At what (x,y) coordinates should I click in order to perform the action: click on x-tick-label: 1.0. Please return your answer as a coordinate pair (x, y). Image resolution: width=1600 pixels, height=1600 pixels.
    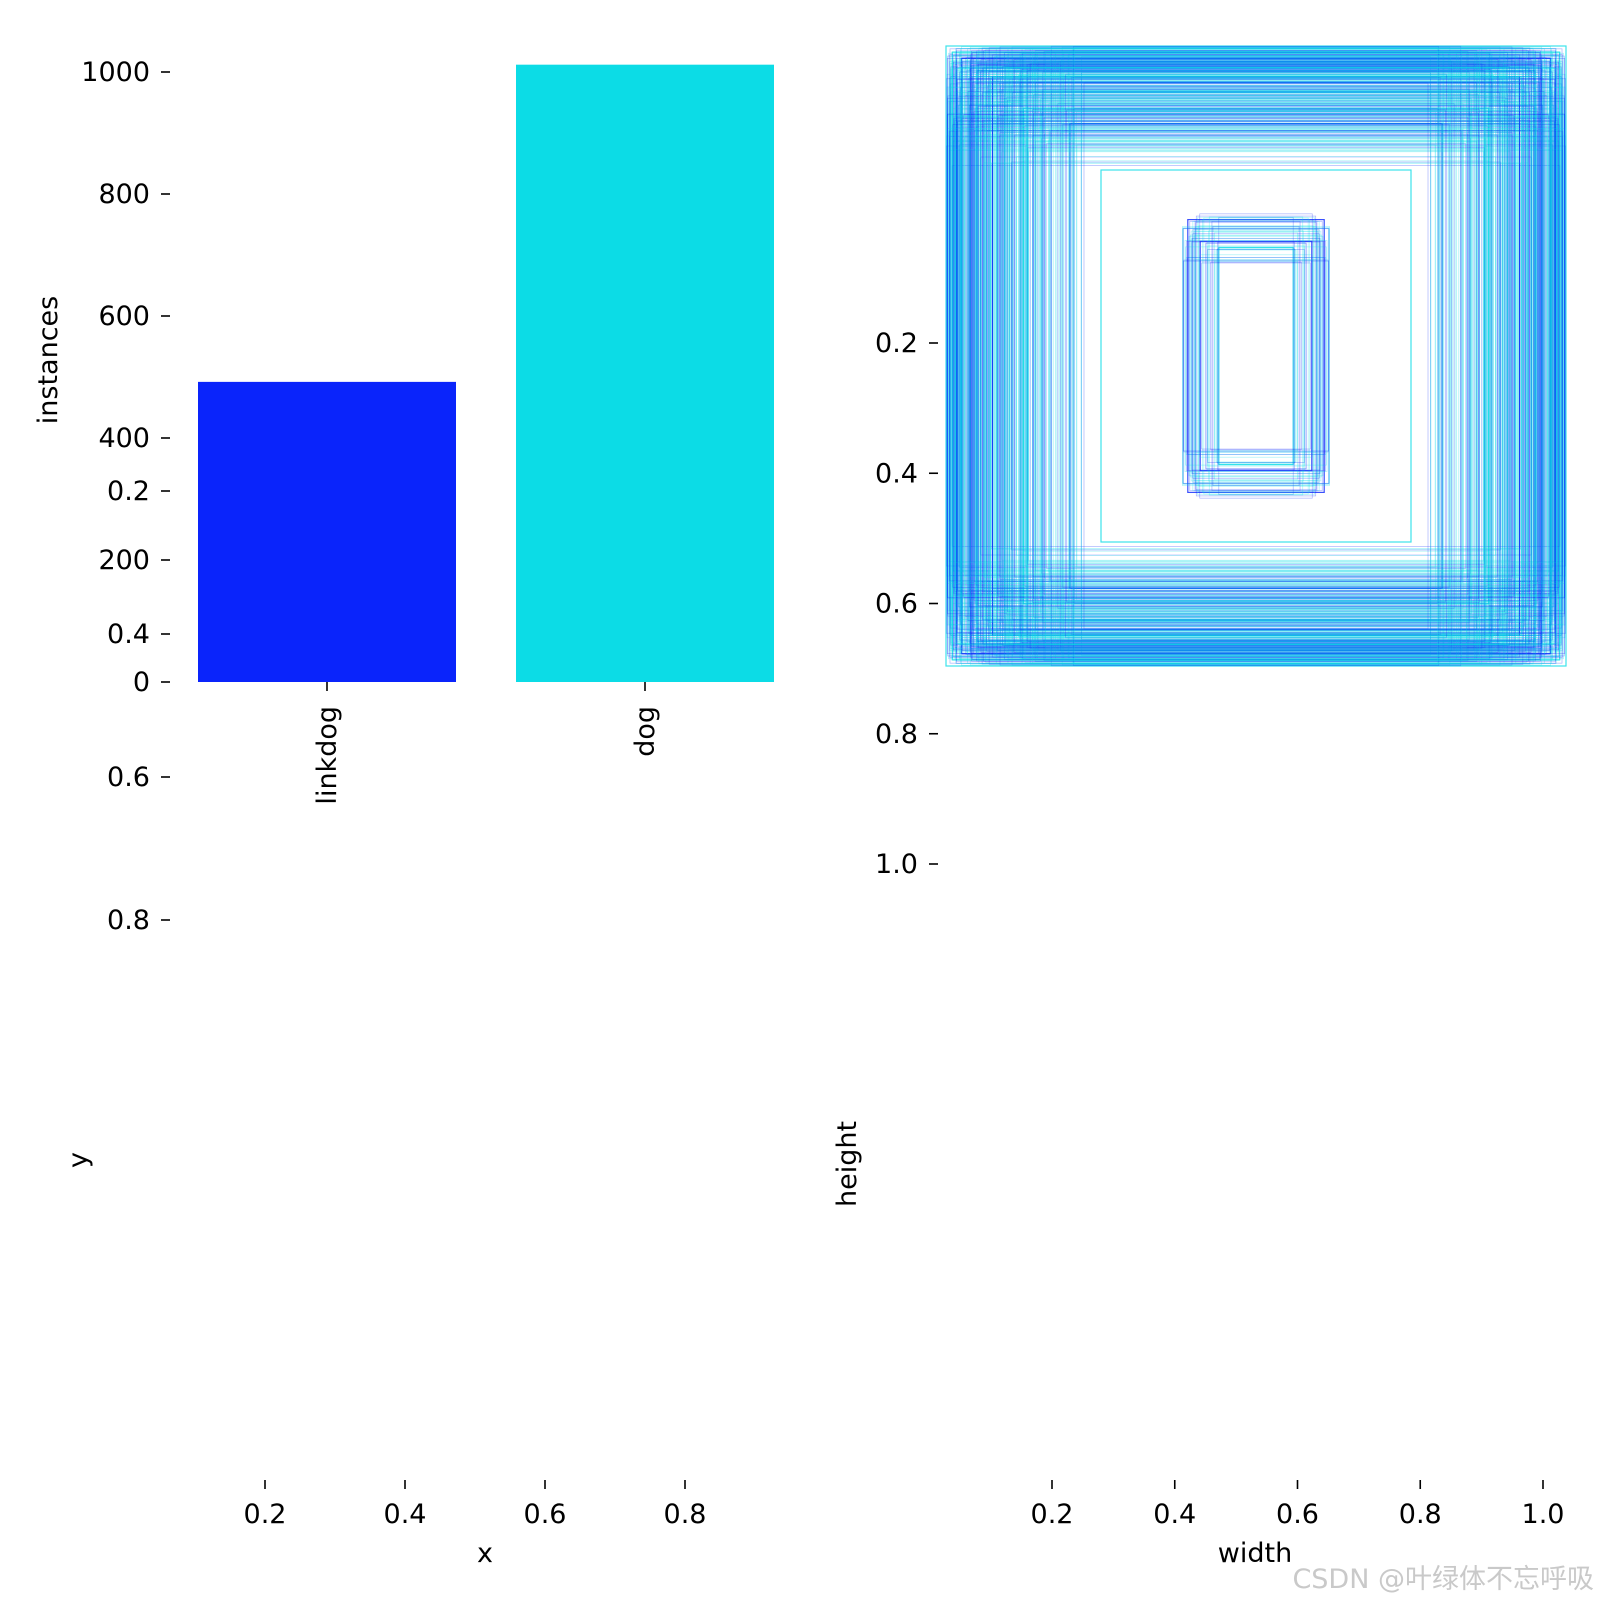
    Looking at the image, I should click on (1543, 1514).